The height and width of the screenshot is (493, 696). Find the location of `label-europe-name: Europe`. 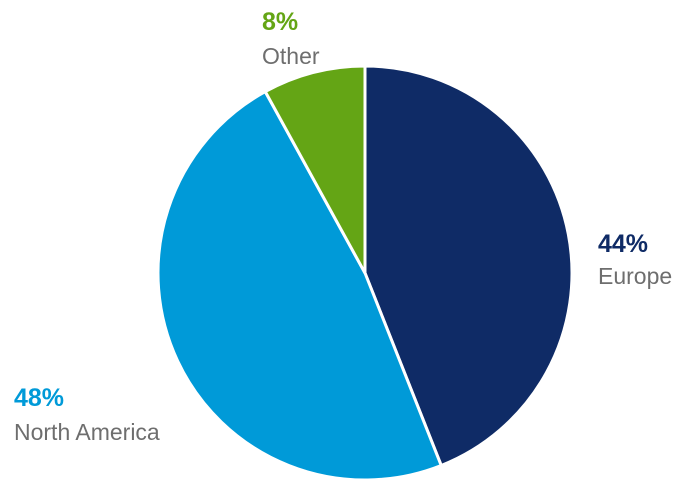

label-europe-name: Europe is located at coordinates (635, 276).